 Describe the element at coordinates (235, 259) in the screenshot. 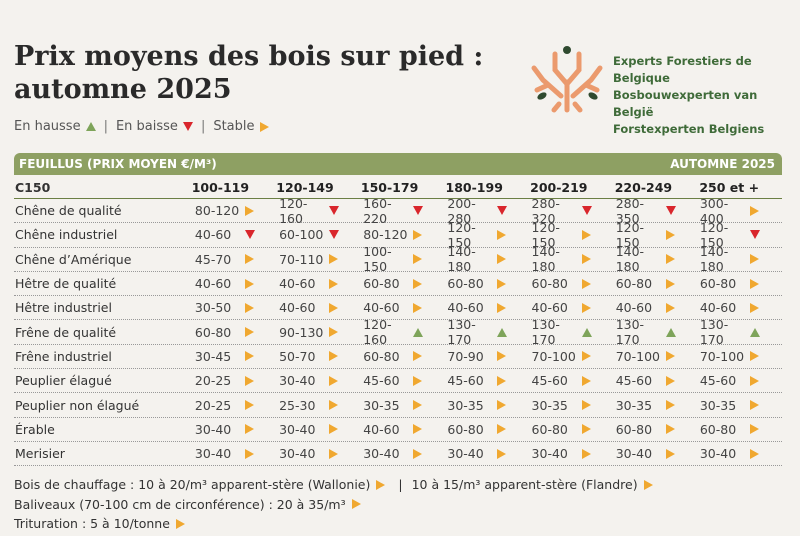

I see `price-cell: 45-70` at that location.